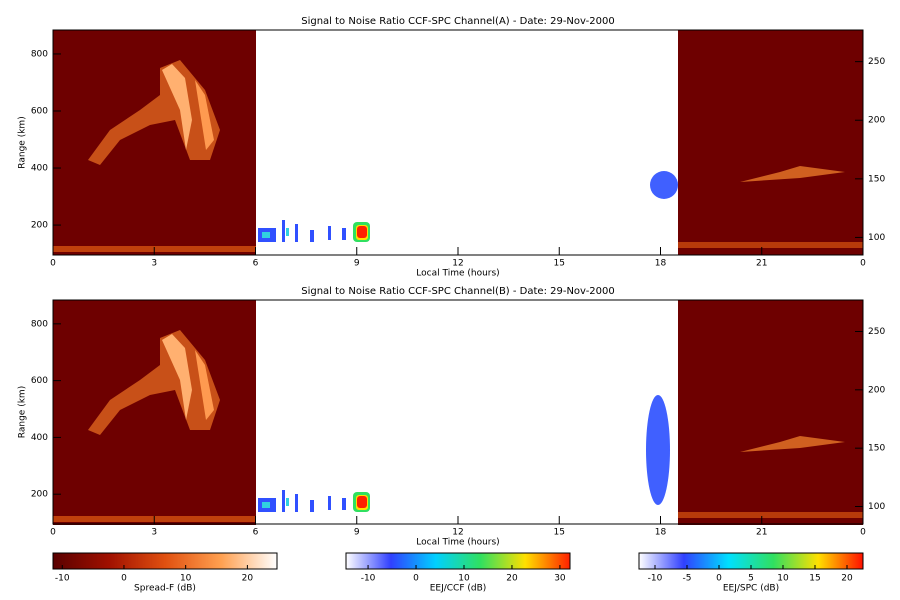  I want to click on colorbar-tick-label: 5, so click(751, 579).